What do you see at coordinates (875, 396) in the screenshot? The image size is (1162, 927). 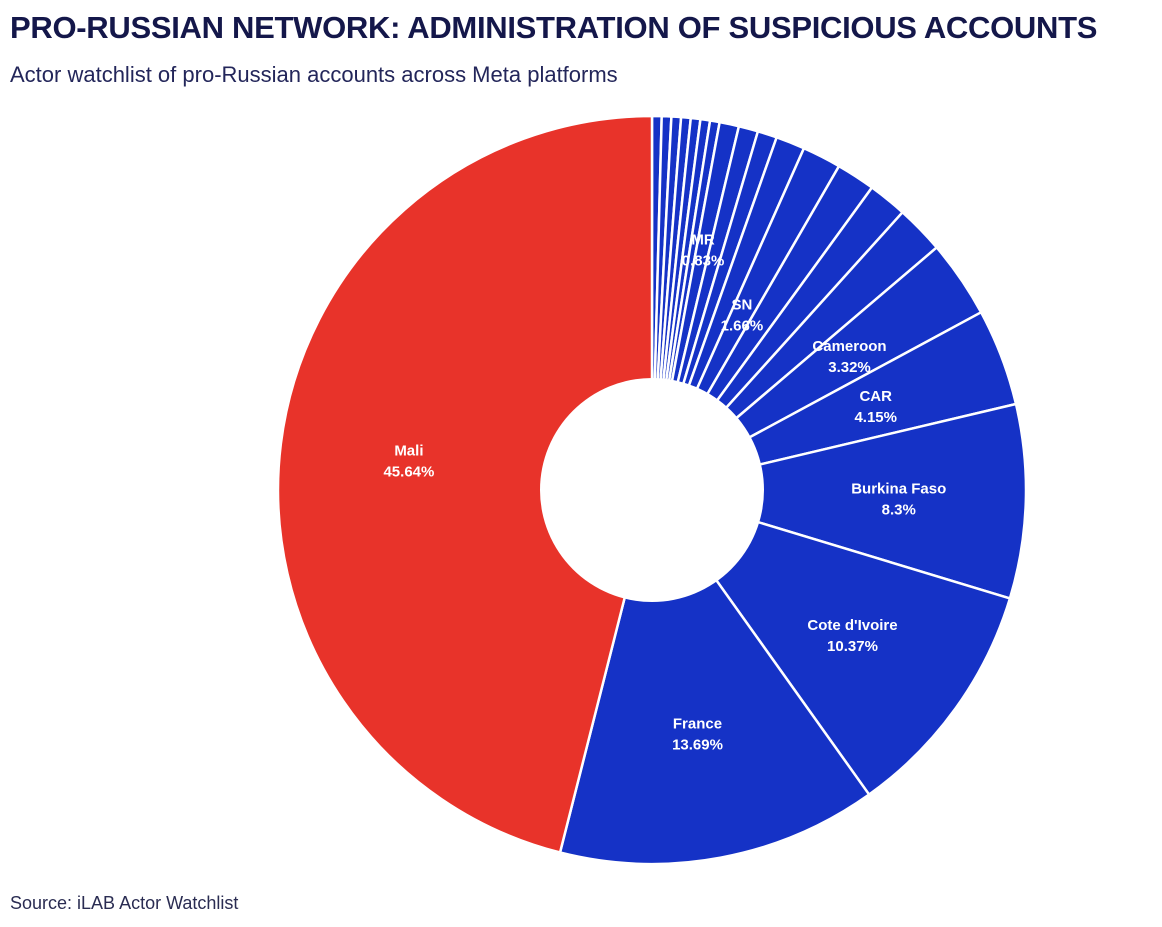 I see `slice-name-car: CAR` at bounding box center [875, 396].